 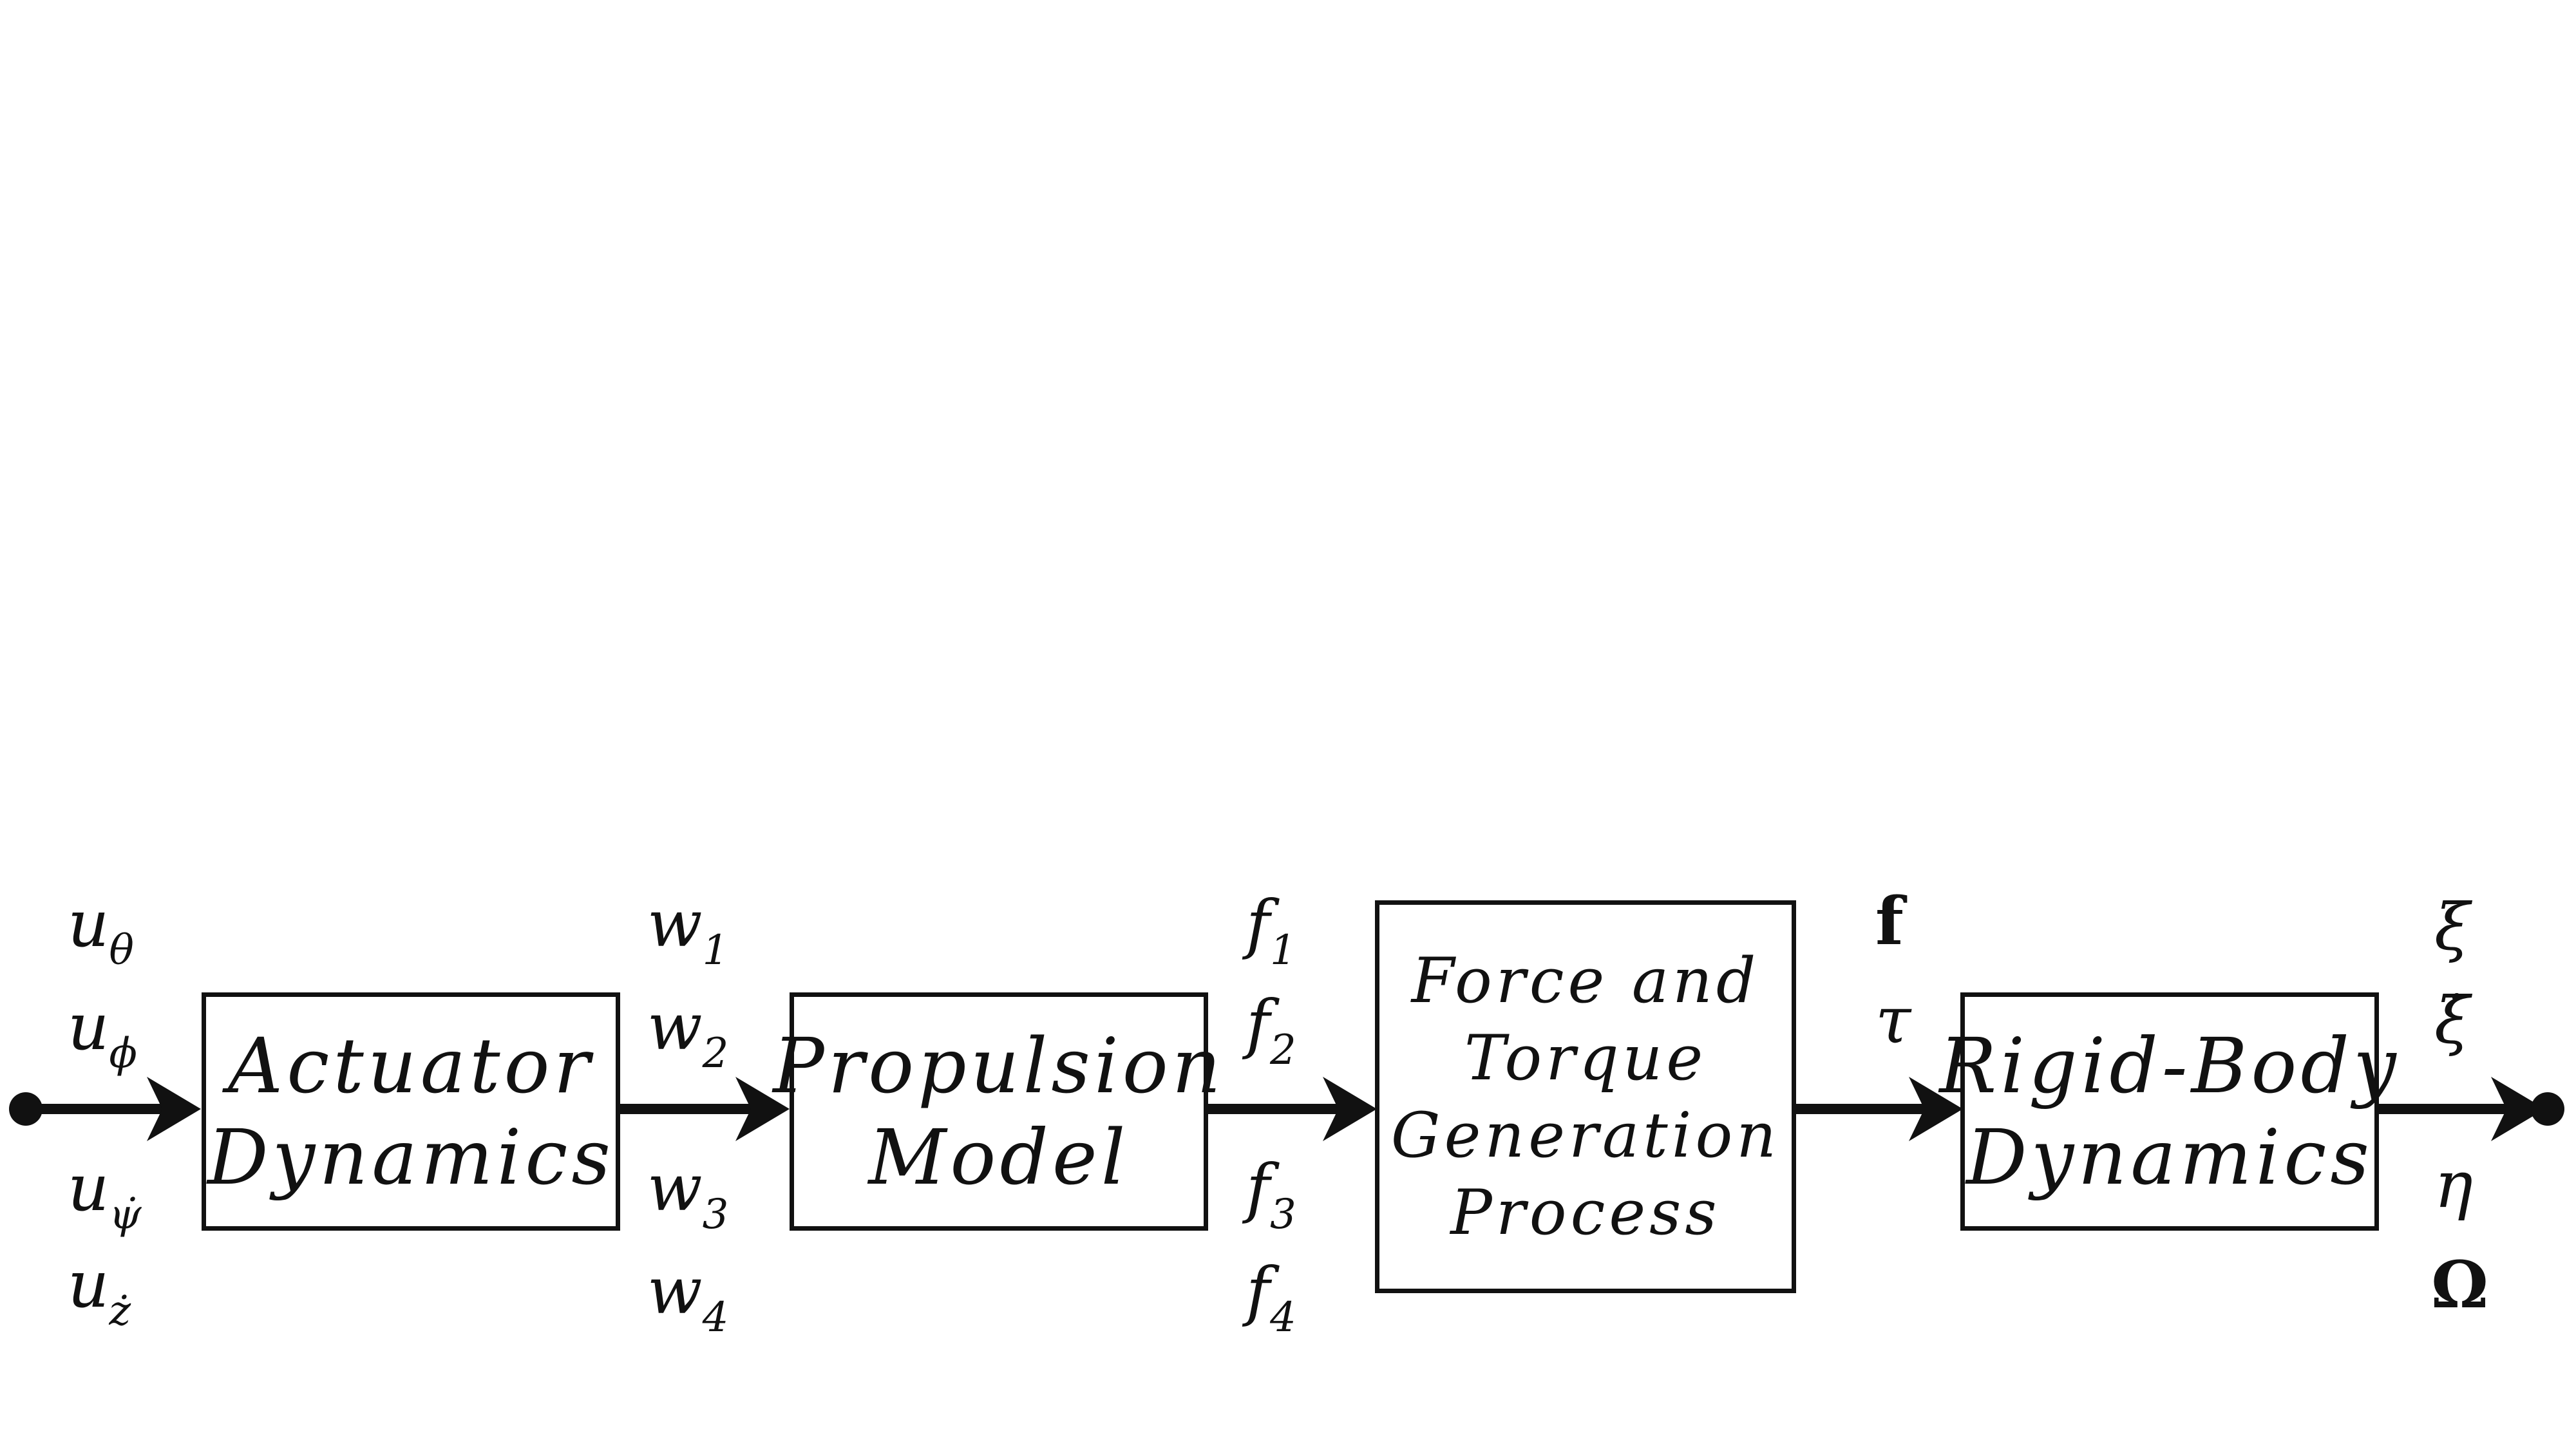 I want to click on arrowhead-force, so click(x=1936, y=1109).